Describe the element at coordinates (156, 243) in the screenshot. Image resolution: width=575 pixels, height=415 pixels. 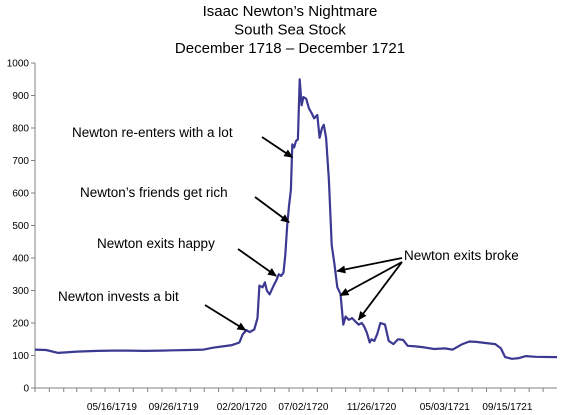
I see `annotation-label: Newton exits happy` at that location.